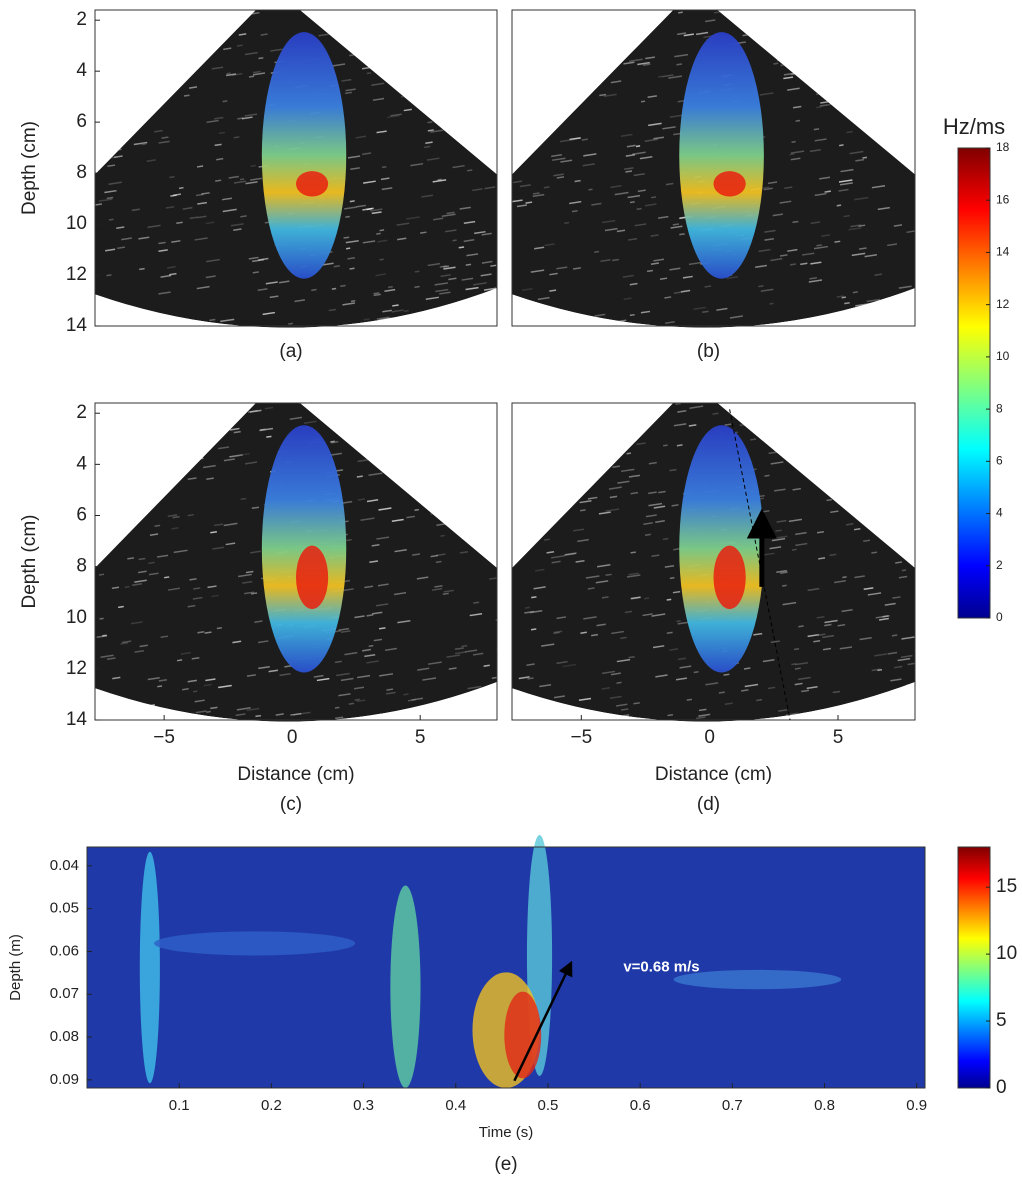 The height and width of the screenshot is (1178, 1022). Describe the element at coordinates (77, 325) in the screenshot. I see `y-tick-label: 14` at that location.